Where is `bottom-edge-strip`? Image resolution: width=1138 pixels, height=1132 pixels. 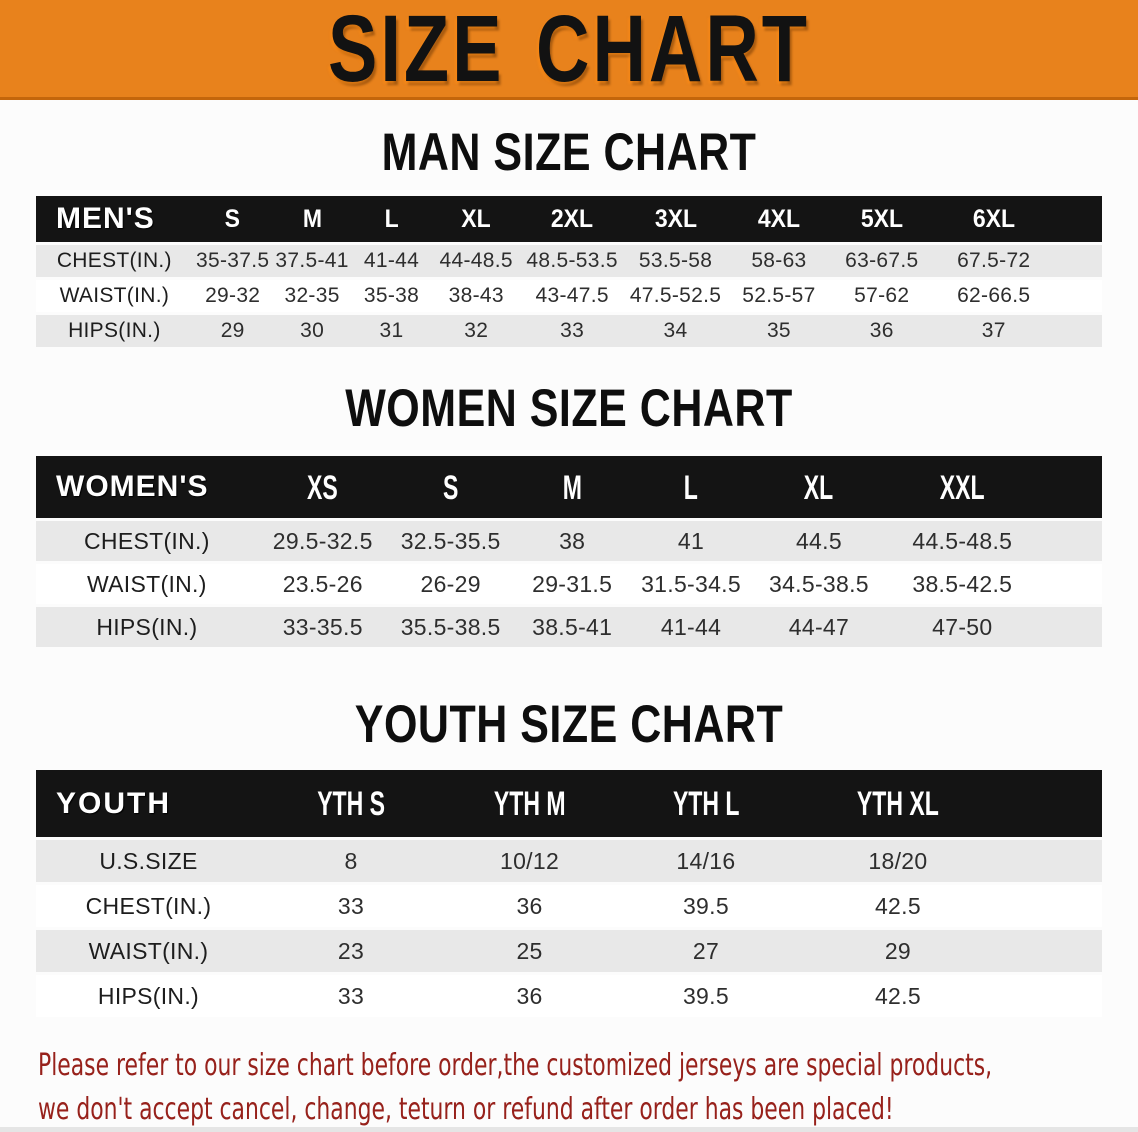 bottom-edge-strip is located at coordinates (569, 1129).